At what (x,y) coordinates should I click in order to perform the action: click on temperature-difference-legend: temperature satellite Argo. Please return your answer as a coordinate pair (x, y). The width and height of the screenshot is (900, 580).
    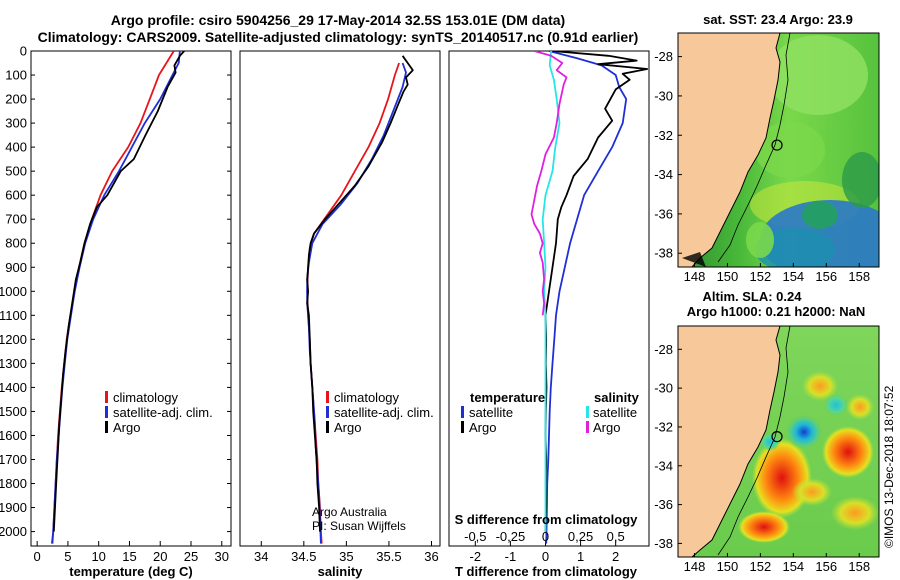
    Looking at the image, I should click on (503, 412).